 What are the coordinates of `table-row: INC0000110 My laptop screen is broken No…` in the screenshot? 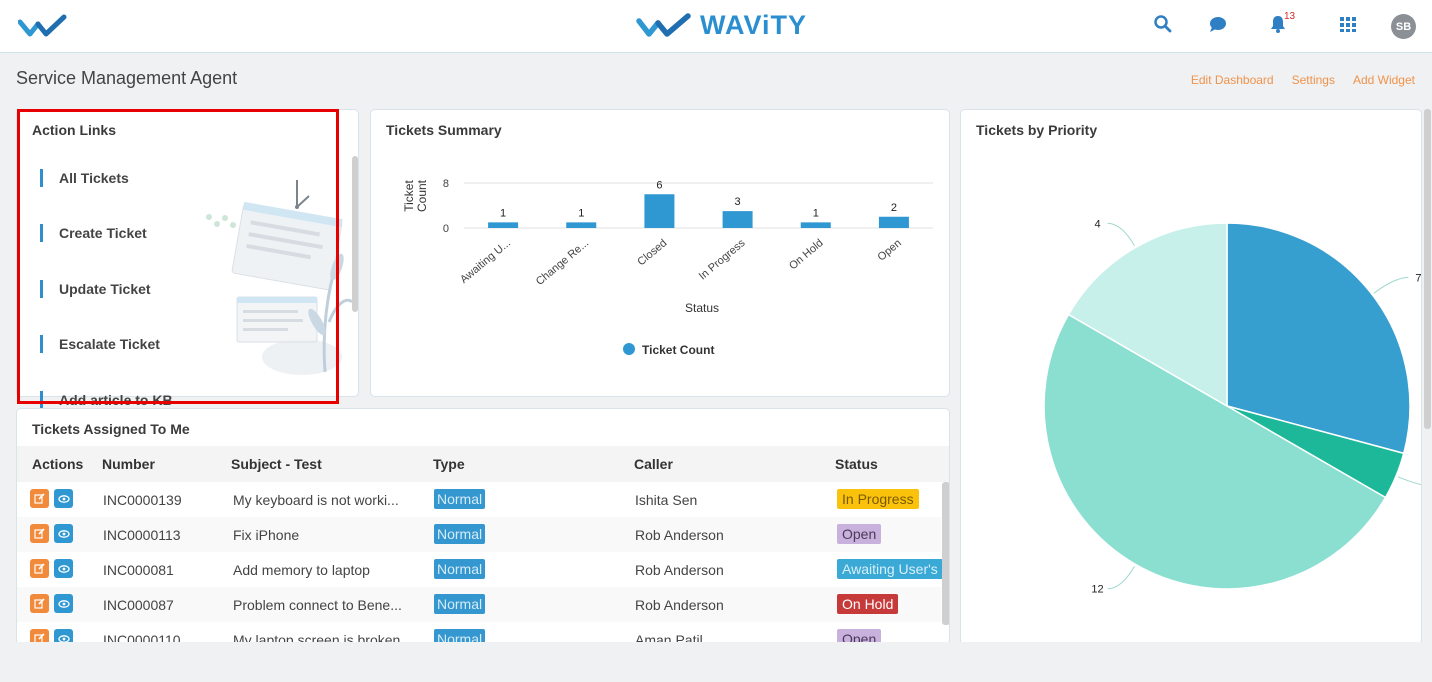 It's located at (479, 633).